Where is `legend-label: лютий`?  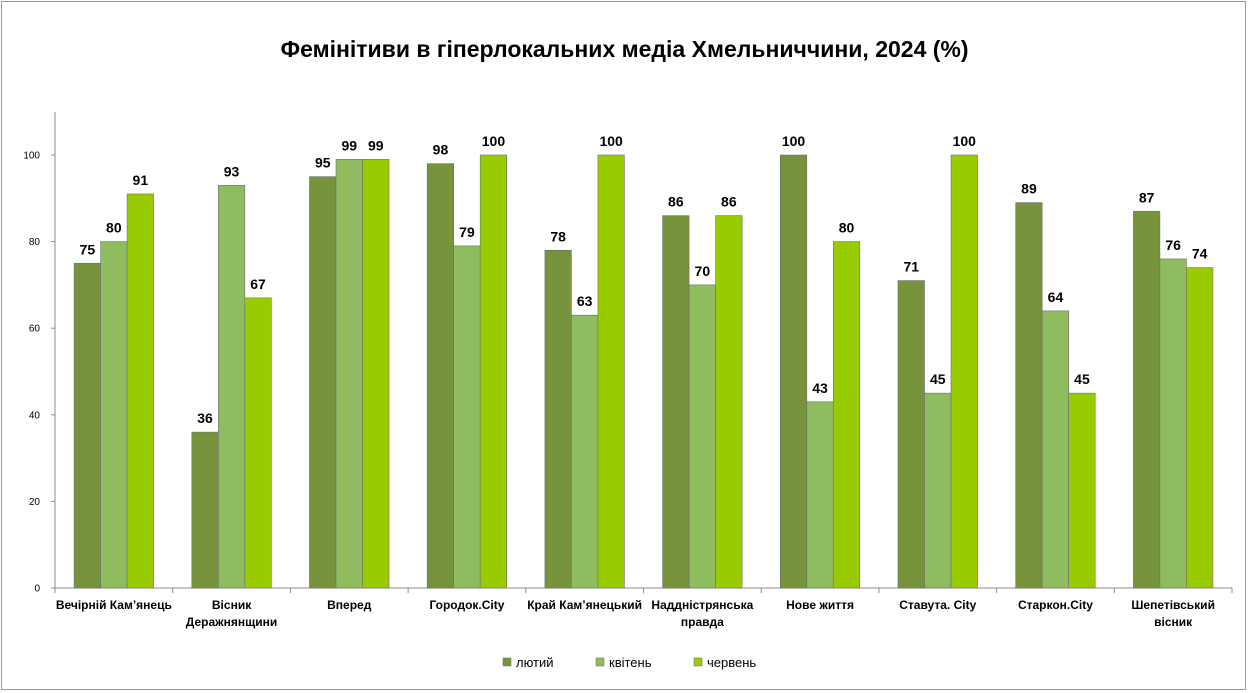 legend-label: лютий is located at coordinates (535, 662).